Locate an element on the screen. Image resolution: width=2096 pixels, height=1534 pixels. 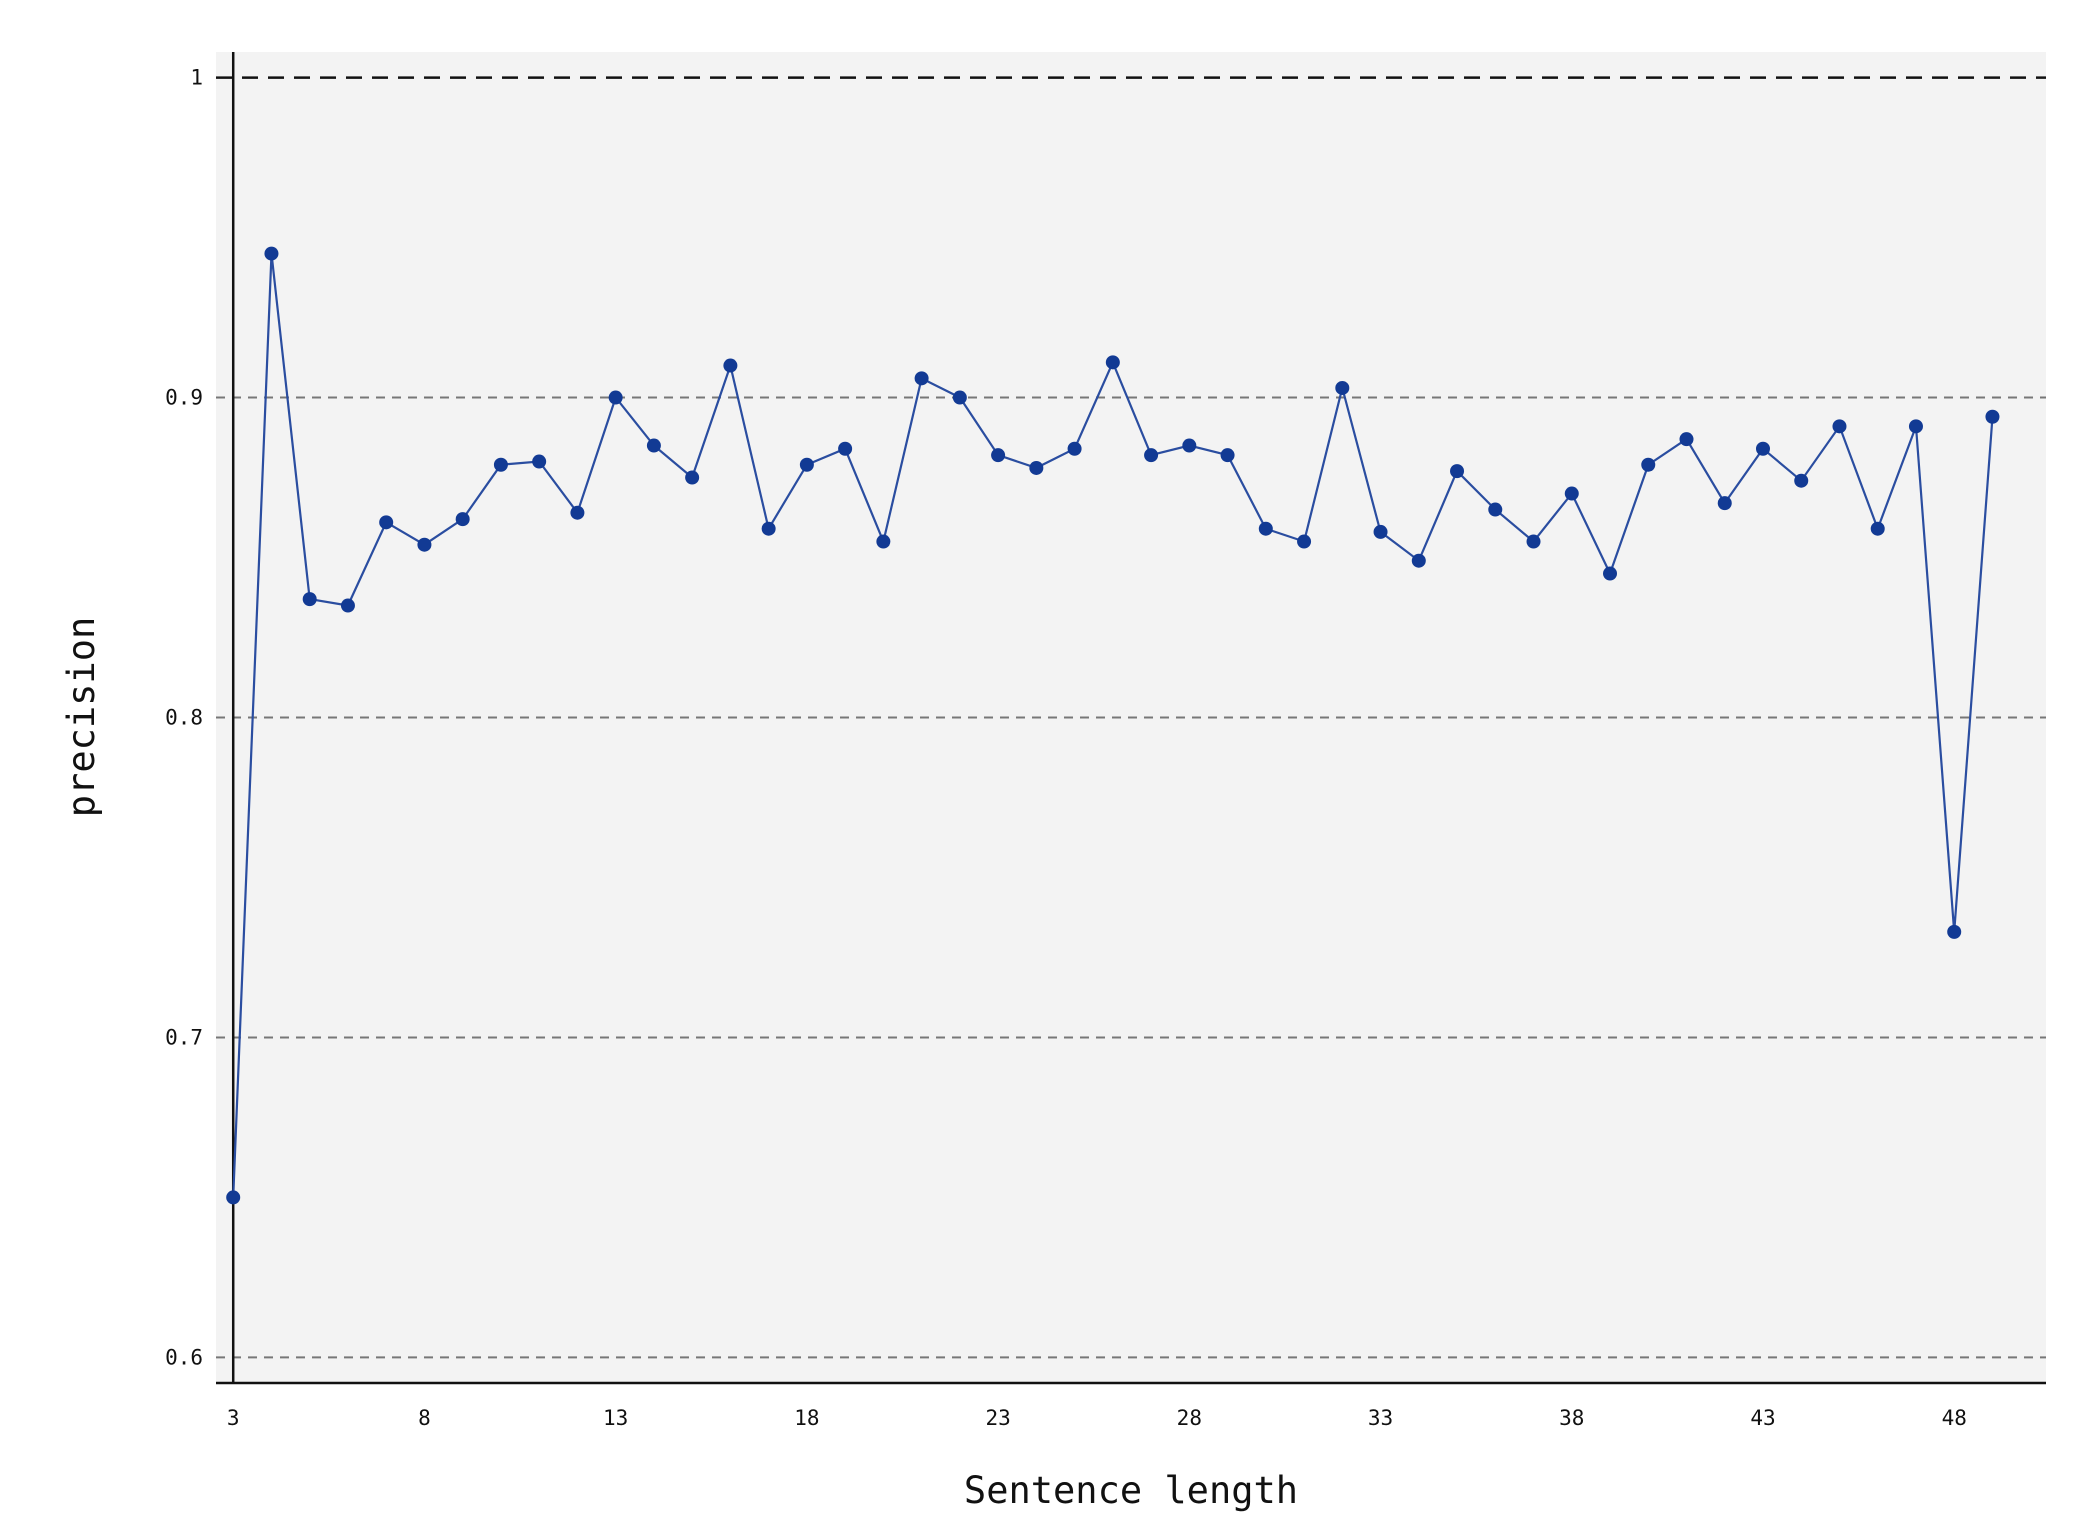
y-tick-label: 0.7 is located at coordinates (184, 1037).